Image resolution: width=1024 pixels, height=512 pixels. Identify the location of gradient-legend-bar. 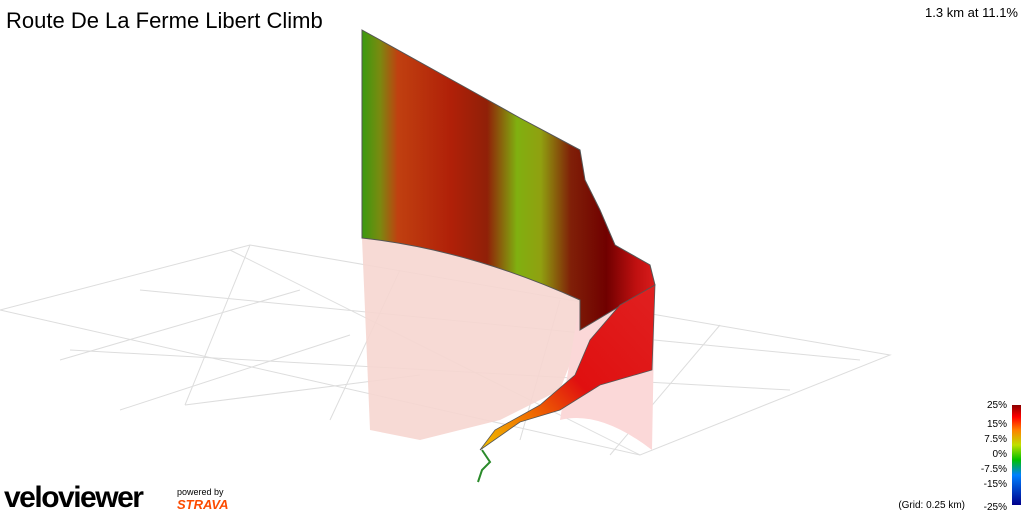
(1016, 455).